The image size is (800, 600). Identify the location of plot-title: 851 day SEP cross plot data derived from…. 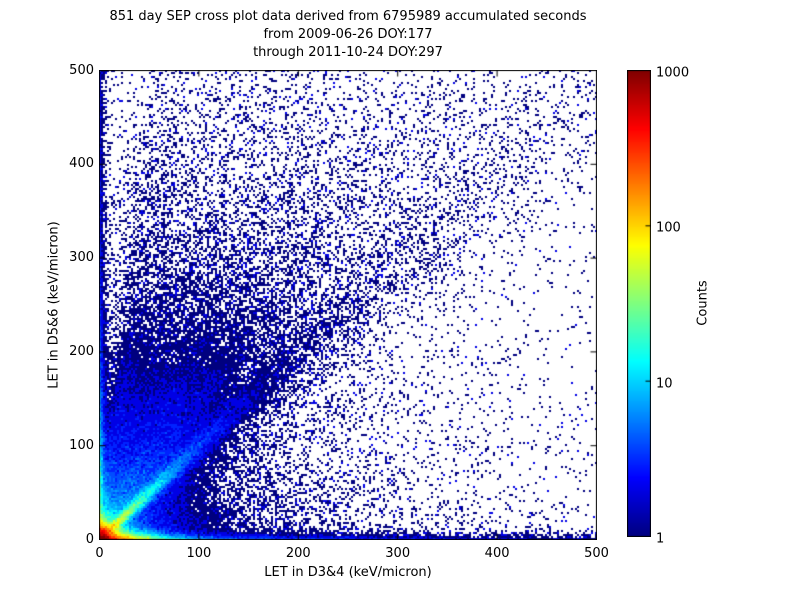
(348, 35).